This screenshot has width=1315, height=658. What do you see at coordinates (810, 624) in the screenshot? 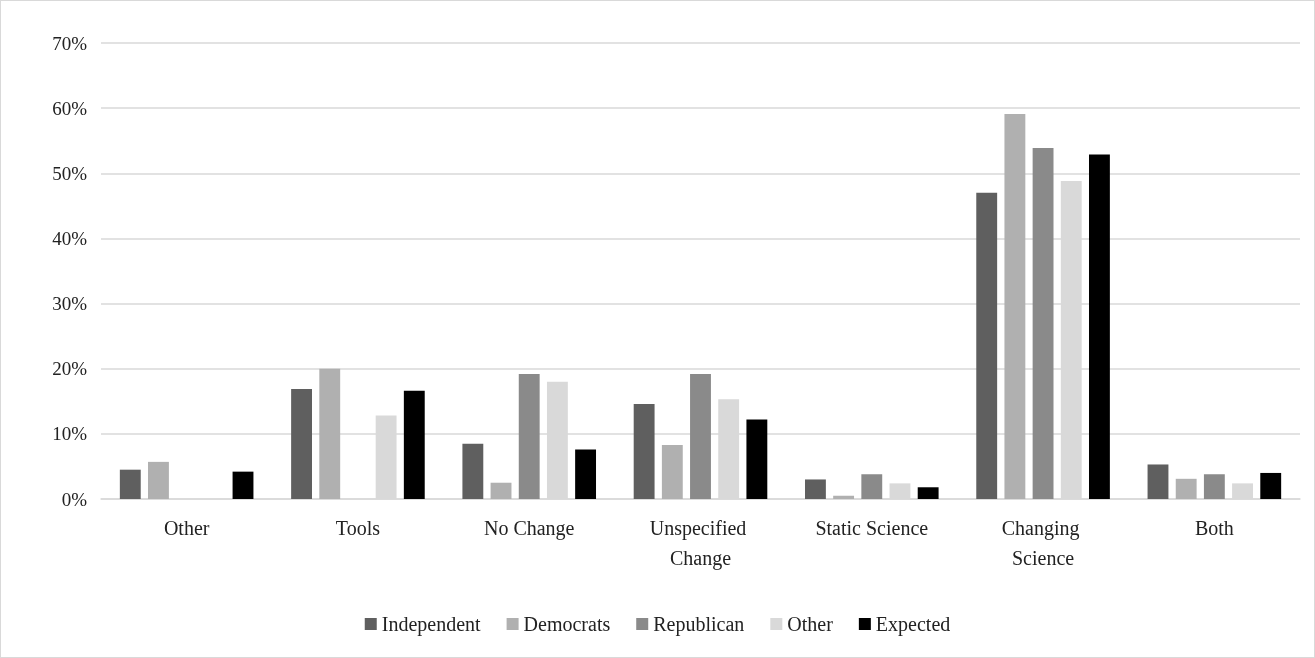
I see `legend-label: Other` at bounding box center [810, 624].